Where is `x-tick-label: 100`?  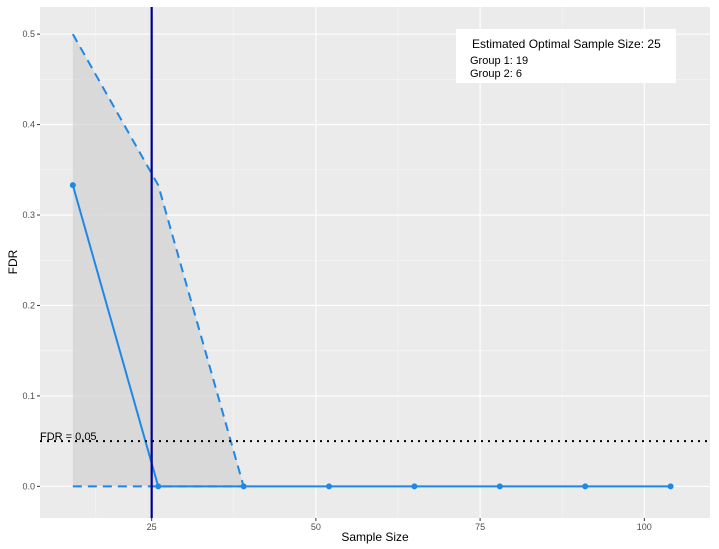
x-tick-label: 100 is located at coordinates (644, 527).